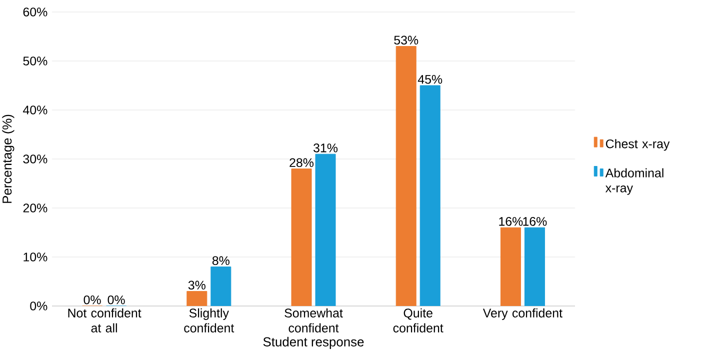 The height and width of the screenshot is (362, 709). Describe the element at coordinates (326, 148) in the screenshot. I see `data-label: 31%` at that location.